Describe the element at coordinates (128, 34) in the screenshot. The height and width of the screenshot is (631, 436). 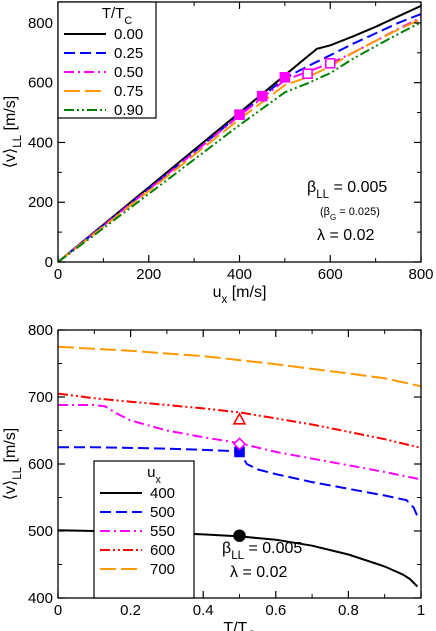
I see `legend-entry: 0.00` at that location.